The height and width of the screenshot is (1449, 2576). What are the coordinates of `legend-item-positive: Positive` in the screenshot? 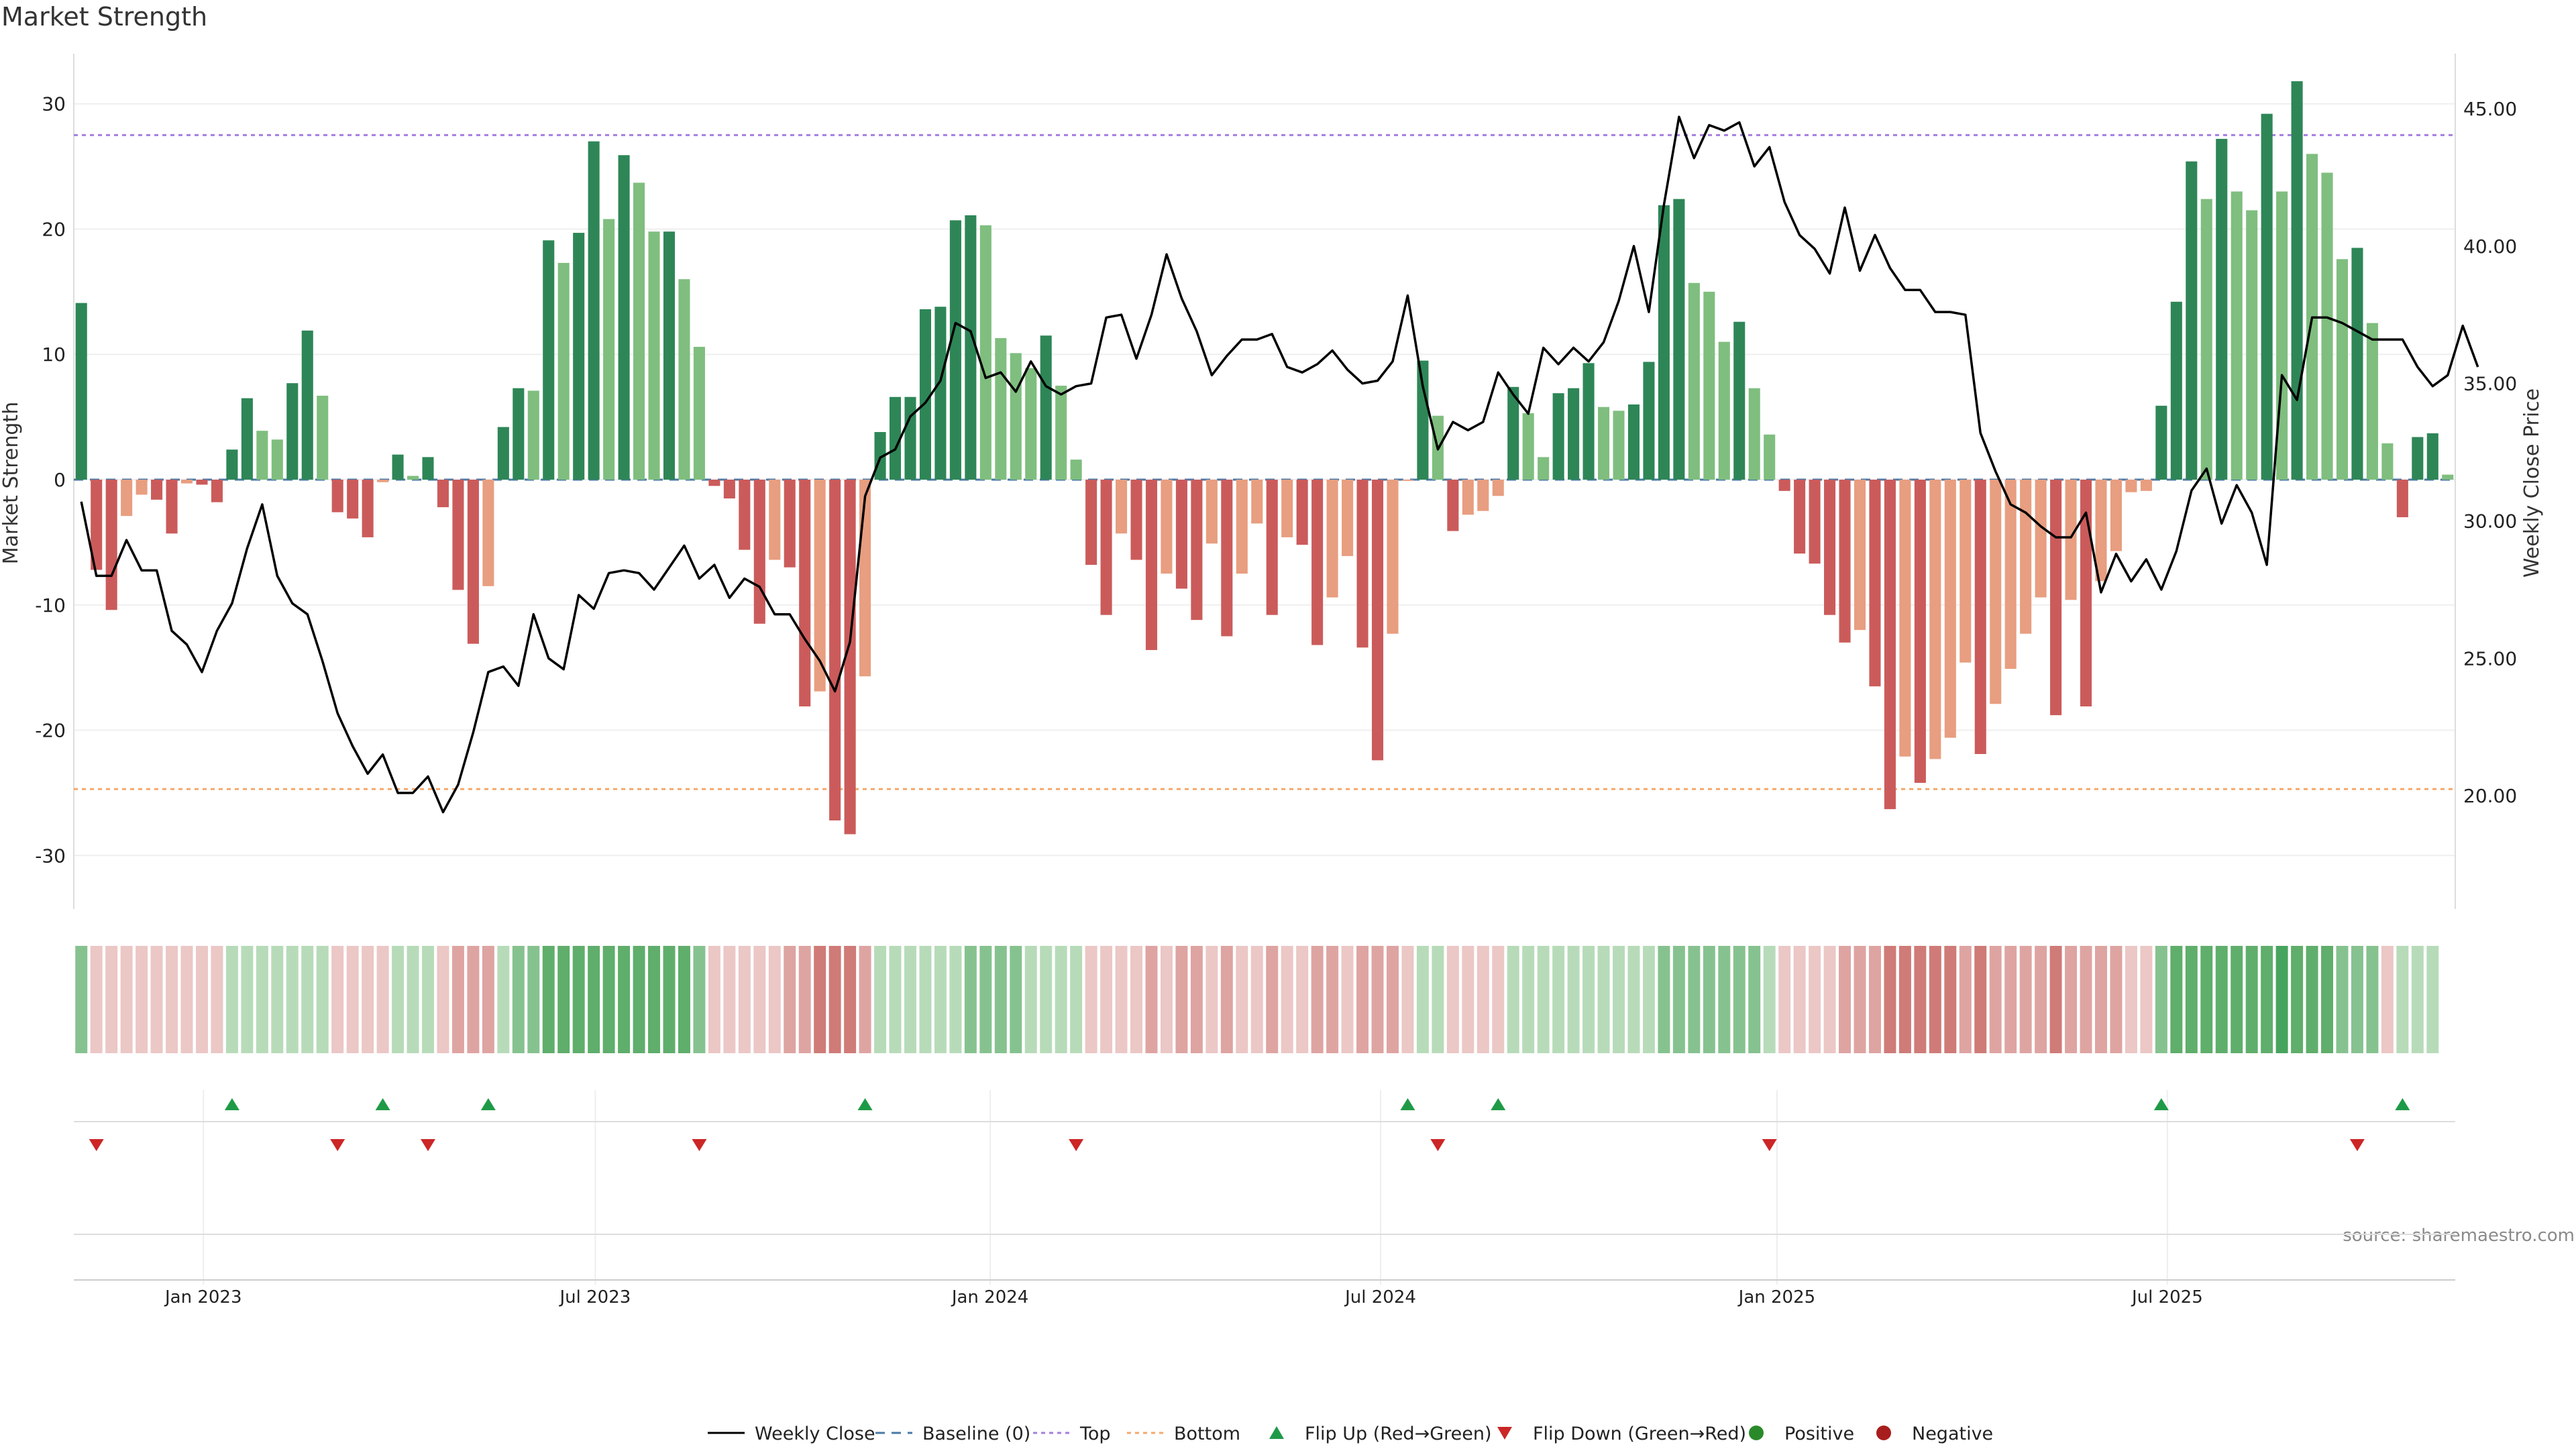 It's located at (1801, 1434).